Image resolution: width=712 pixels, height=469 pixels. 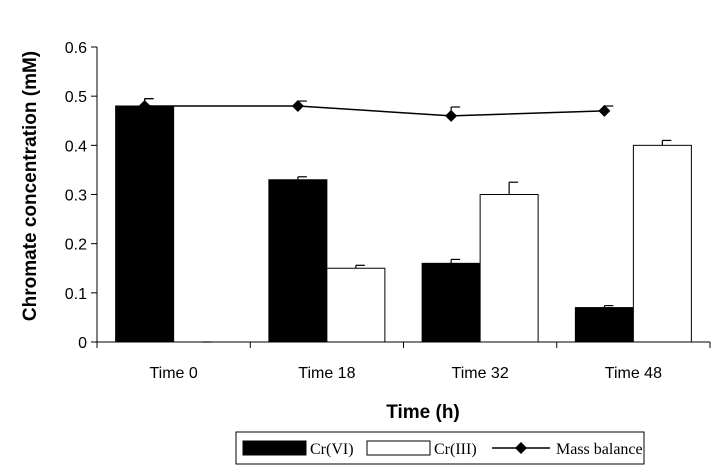 I want to click on legend-label-cr-vi: Cr(VI), so click(x=332, y=449).